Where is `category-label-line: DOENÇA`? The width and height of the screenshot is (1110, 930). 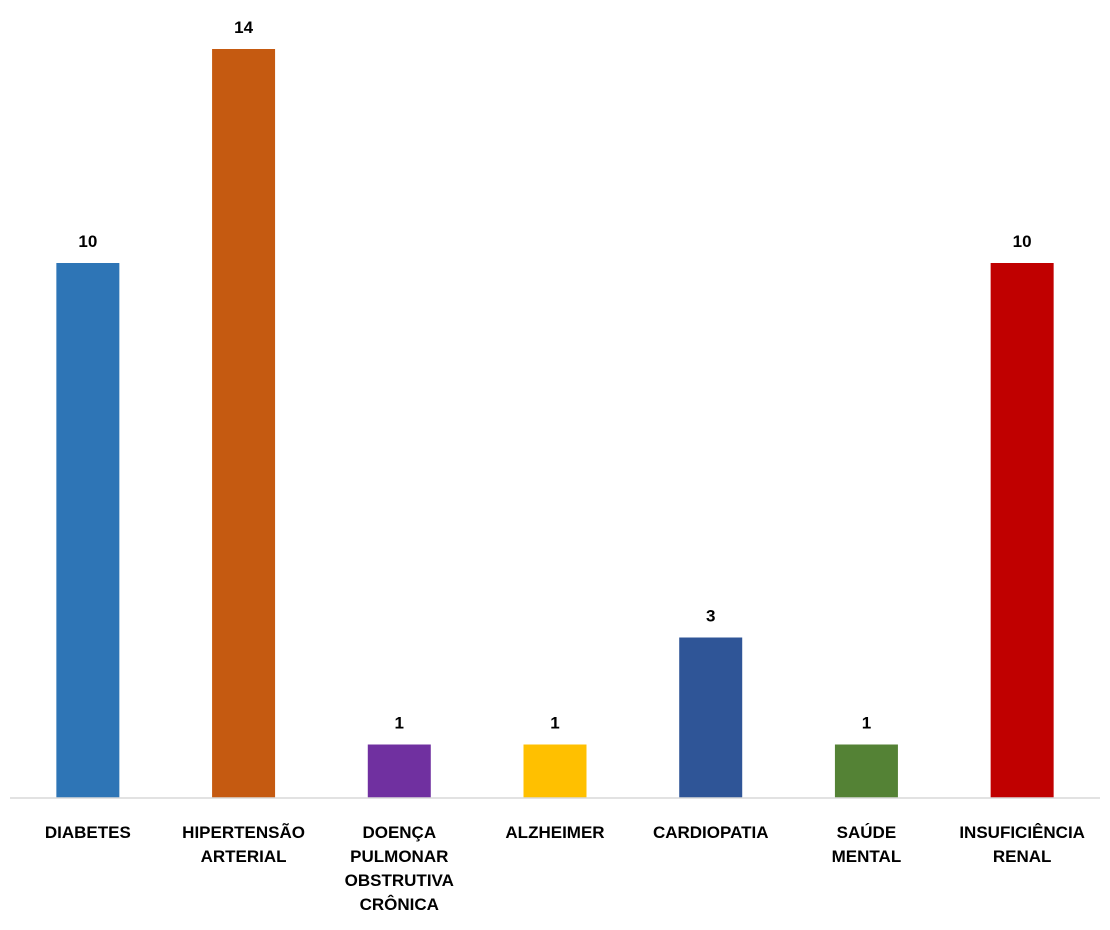 category-label-line: DOENÇA is located at coordinates (399, 832).